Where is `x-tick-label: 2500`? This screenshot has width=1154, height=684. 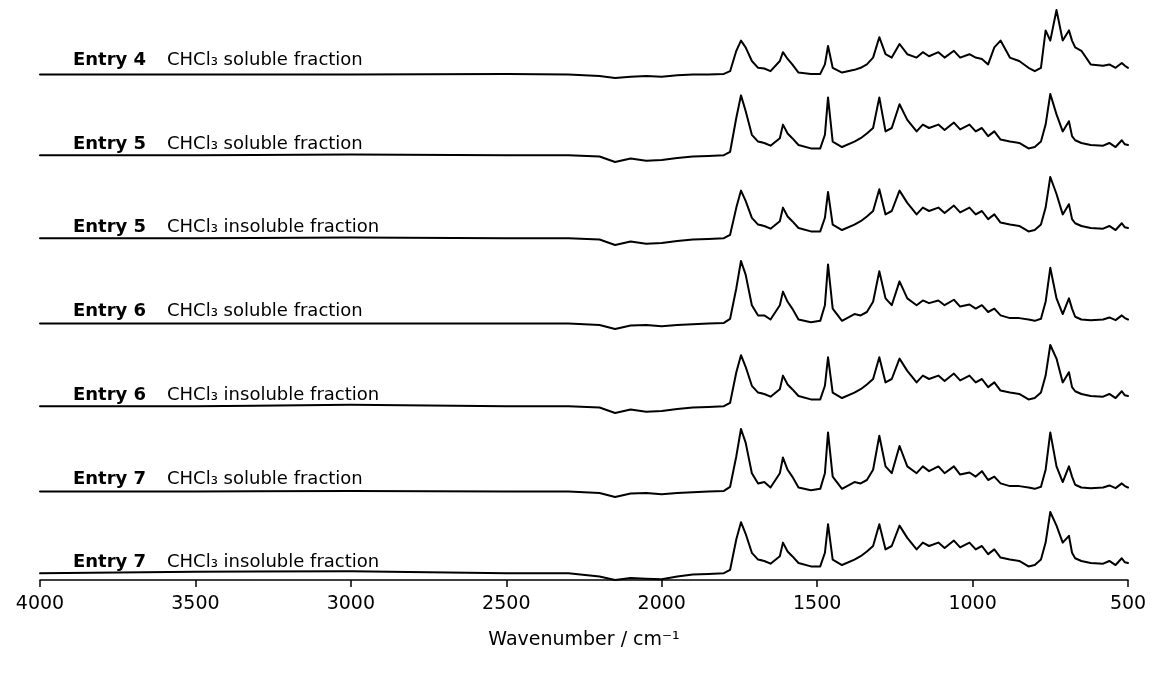 x-tick-label: 2500 is located at coordinates (506, 601).